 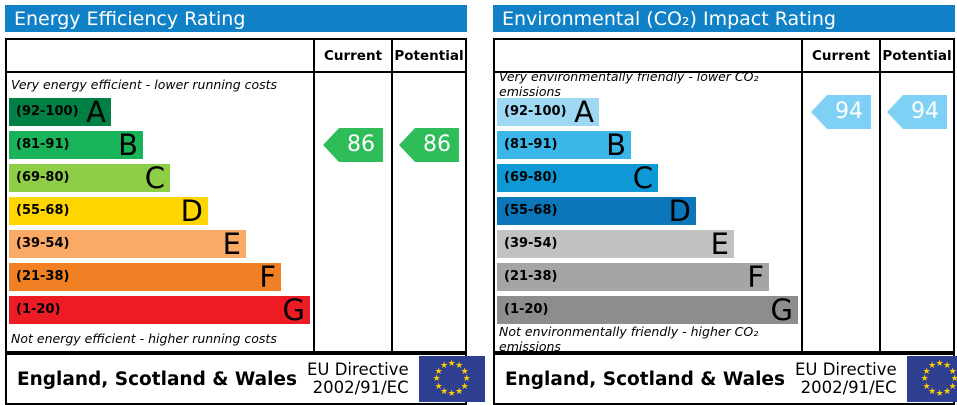 What do you see at coordinates (352, 338) in the screenshot?
I see `bottom-label-spacer` at bounding box center [352, 338].